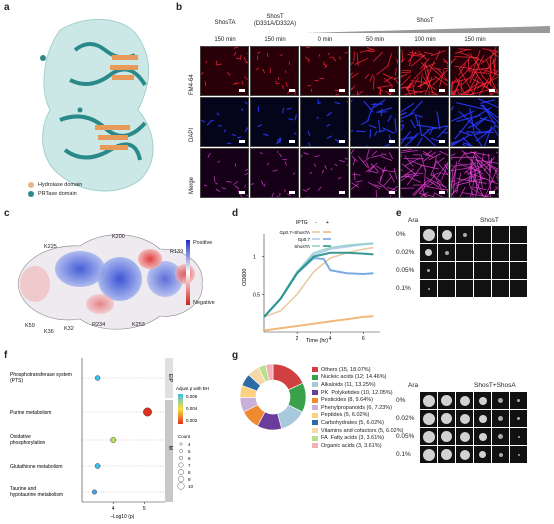  I want to click on group-label-m: M, so click(170, 448).